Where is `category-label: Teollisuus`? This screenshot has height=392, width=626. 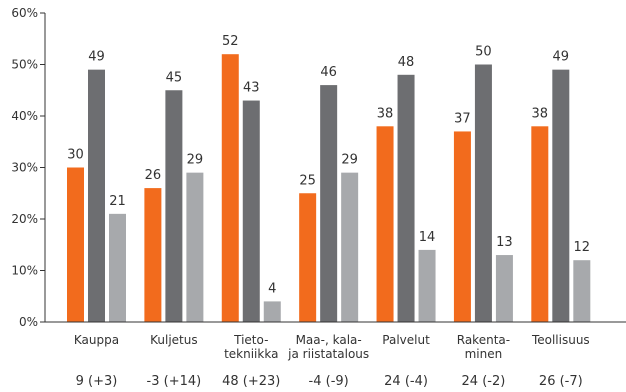
category-label: Teollisuus is located at coordinates (560, 340).